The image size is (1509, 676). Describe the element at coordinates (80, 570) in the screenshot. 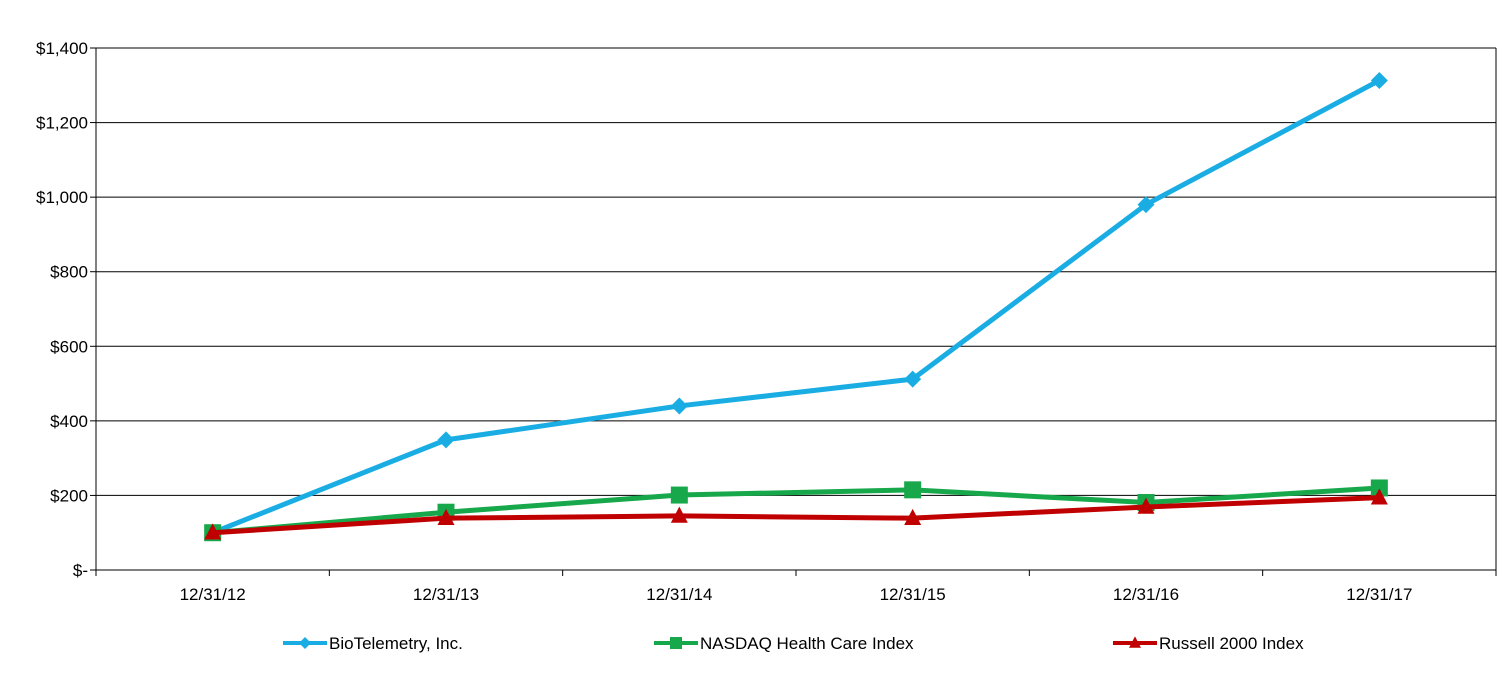

I see `y-tick-label: $-` at that location.